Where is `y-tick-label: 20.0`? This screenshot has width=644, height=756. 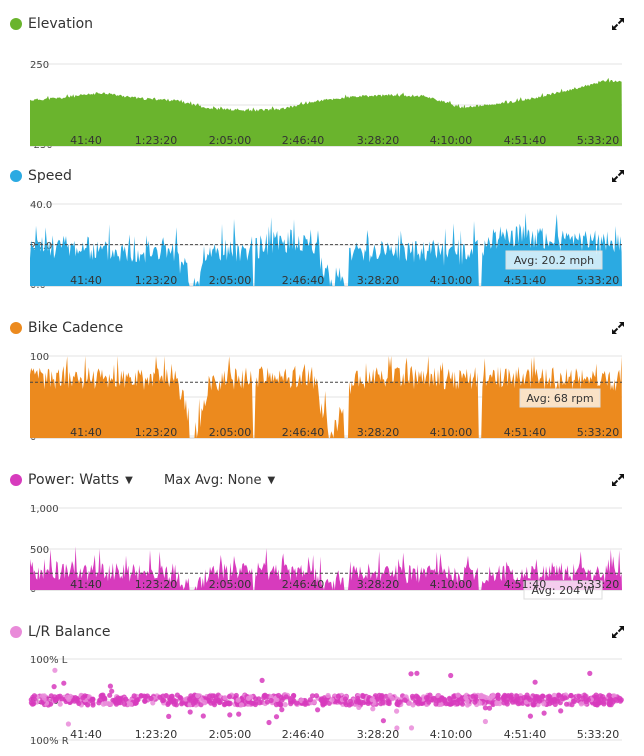
y-tick-label: 20.0 is located at coordinates (41, 246).